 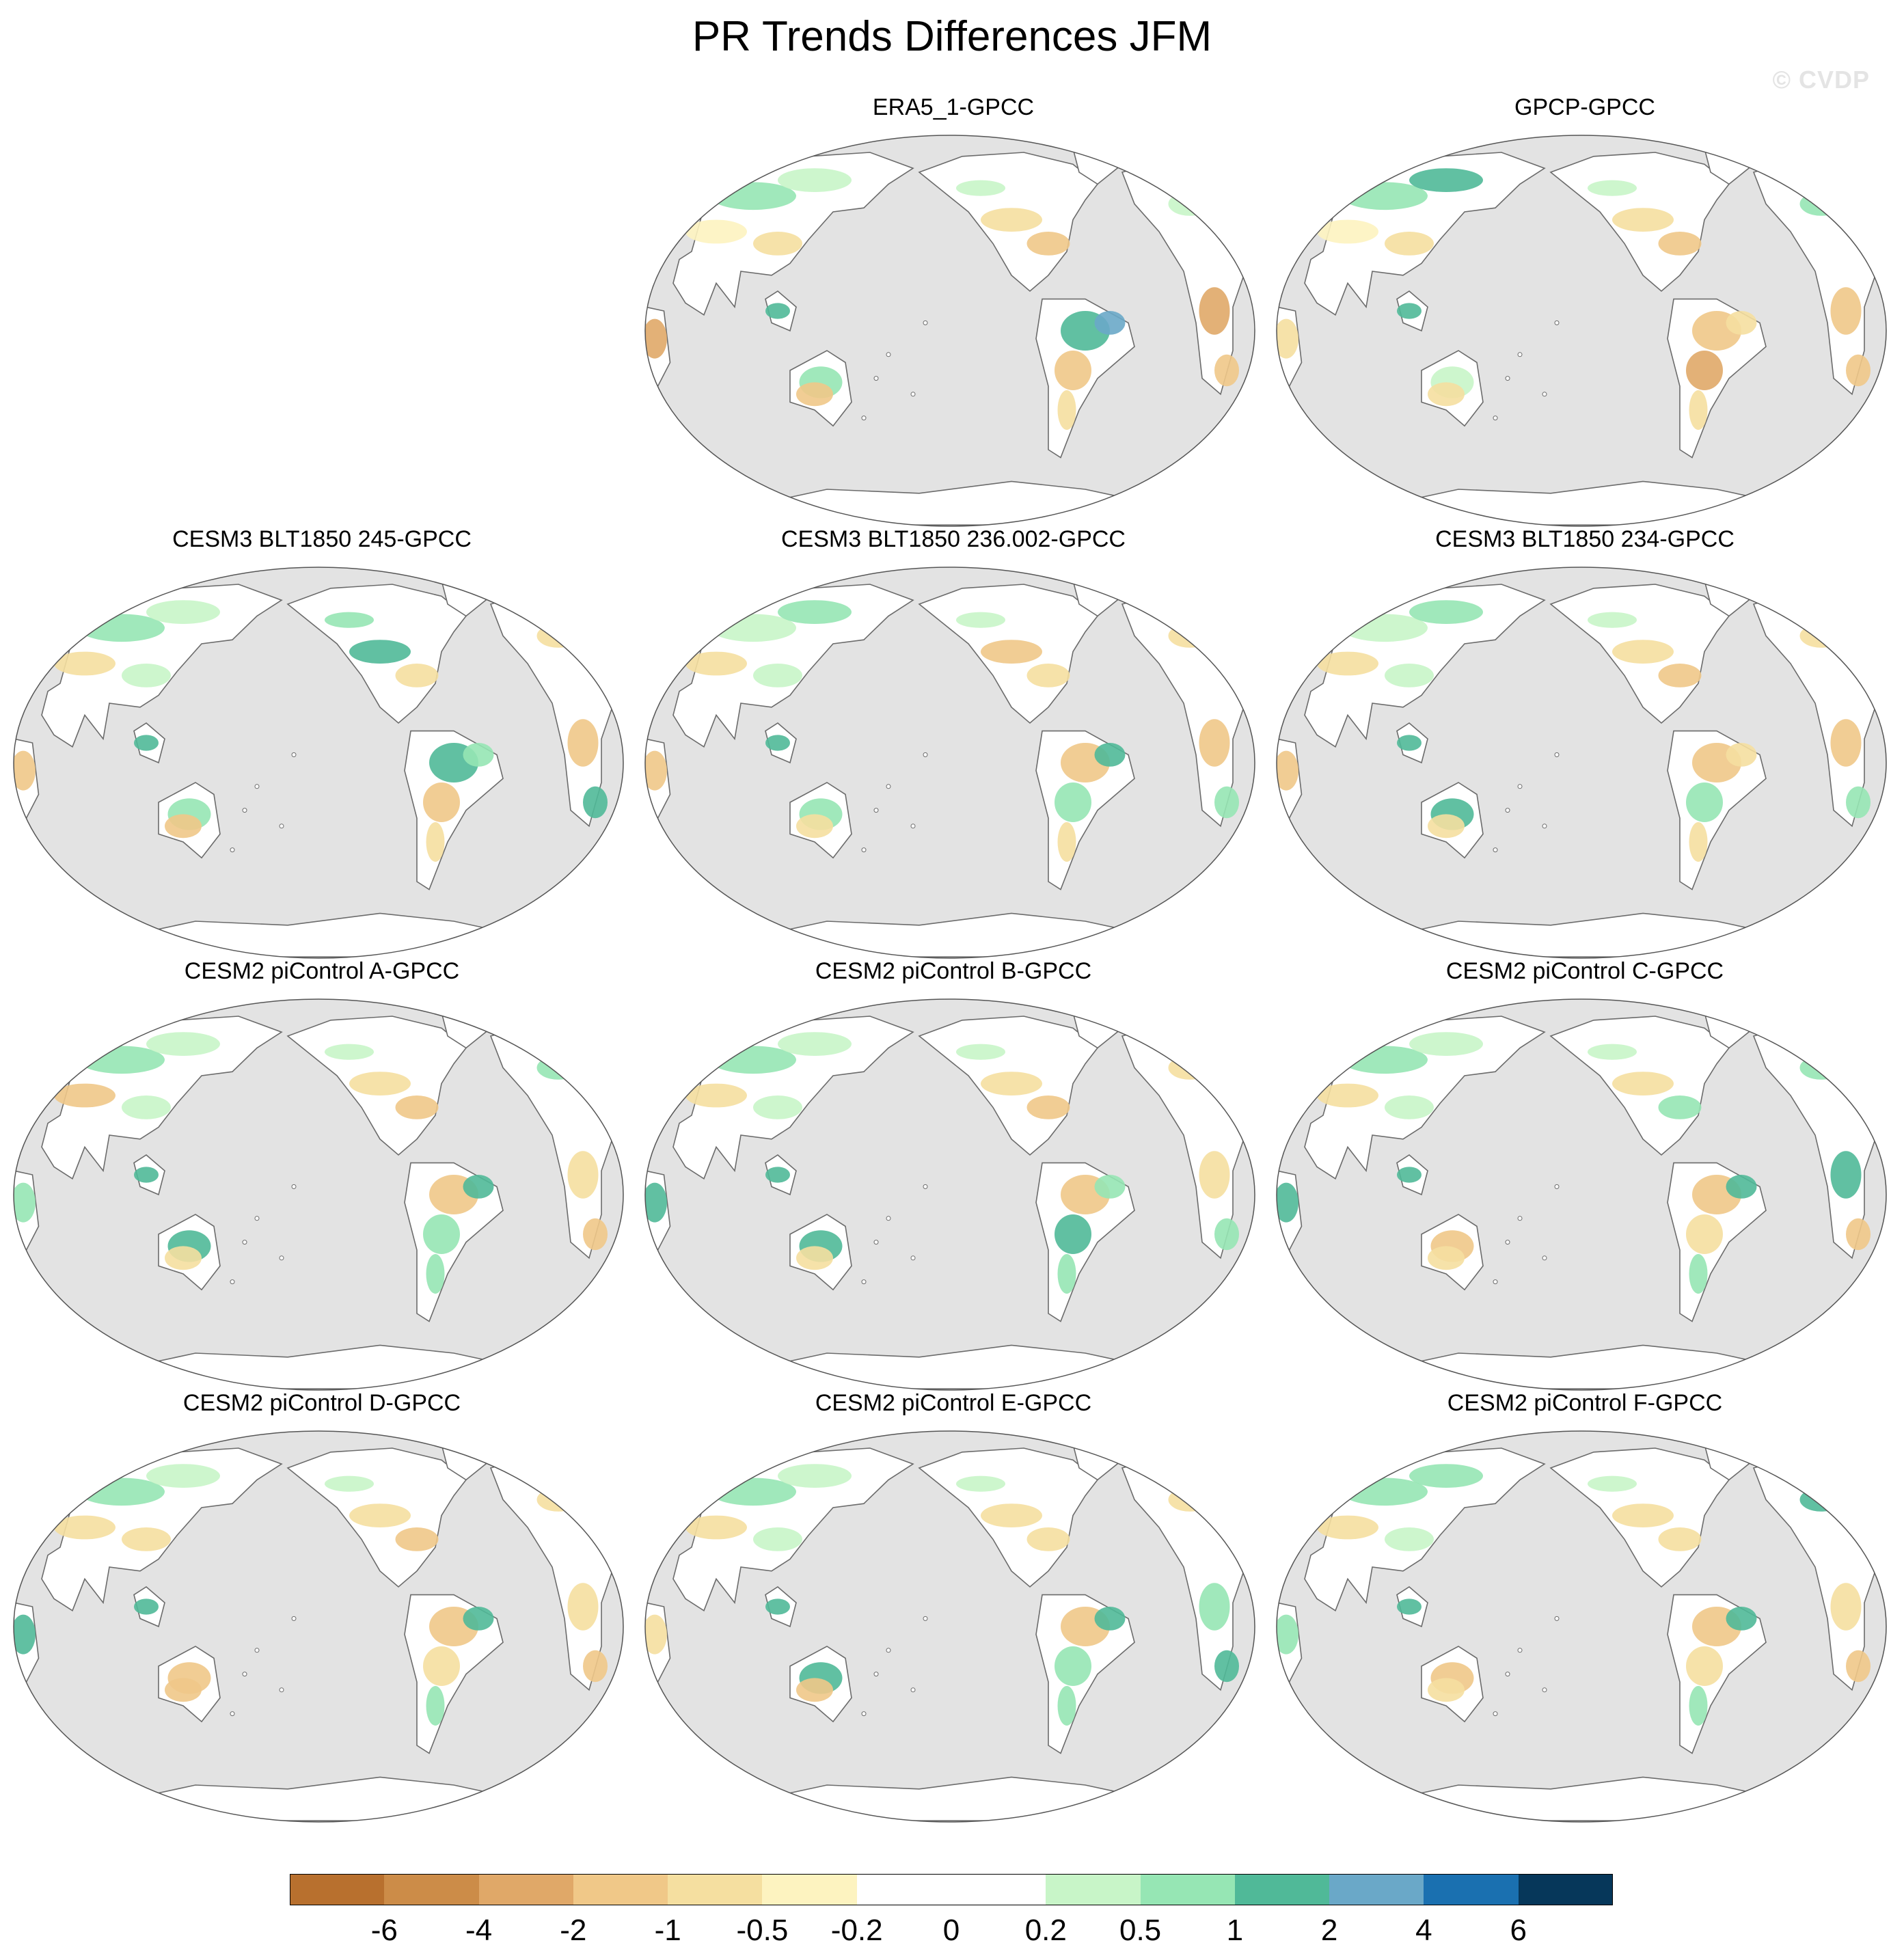 I want to click on colorbar-tick-label: -6, so click(x=384, y=1930).